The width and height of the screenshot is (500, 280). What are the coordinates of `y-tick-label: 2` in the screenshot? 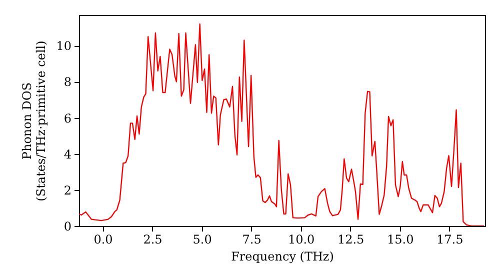 It's located at (68, 190).